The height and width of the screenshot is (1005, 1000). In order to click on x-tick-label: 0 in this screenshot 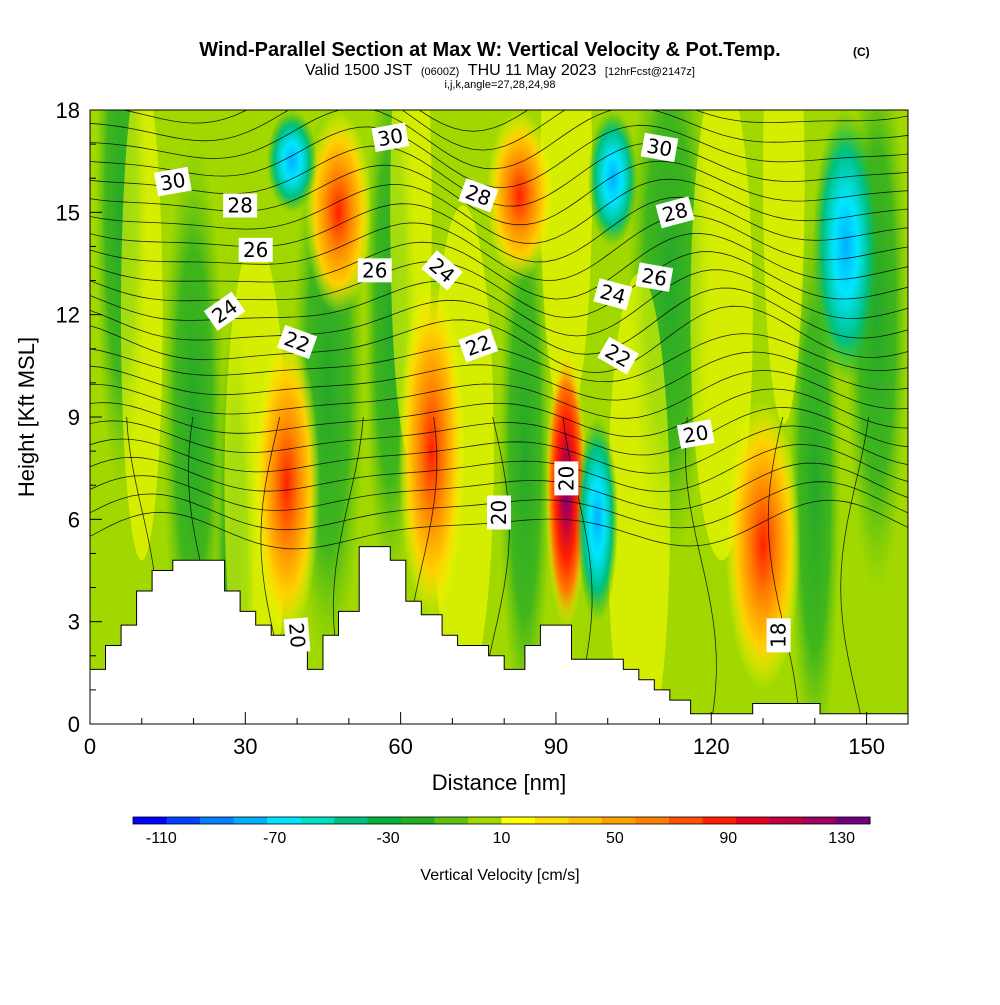, I will do `click(90, 746)`.